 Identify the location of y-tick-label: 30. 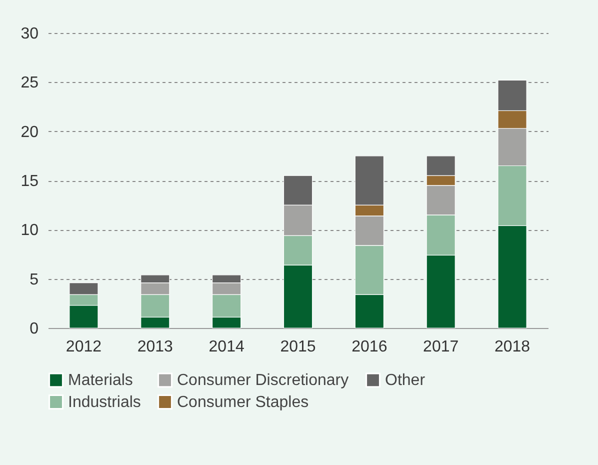
(29, 34).